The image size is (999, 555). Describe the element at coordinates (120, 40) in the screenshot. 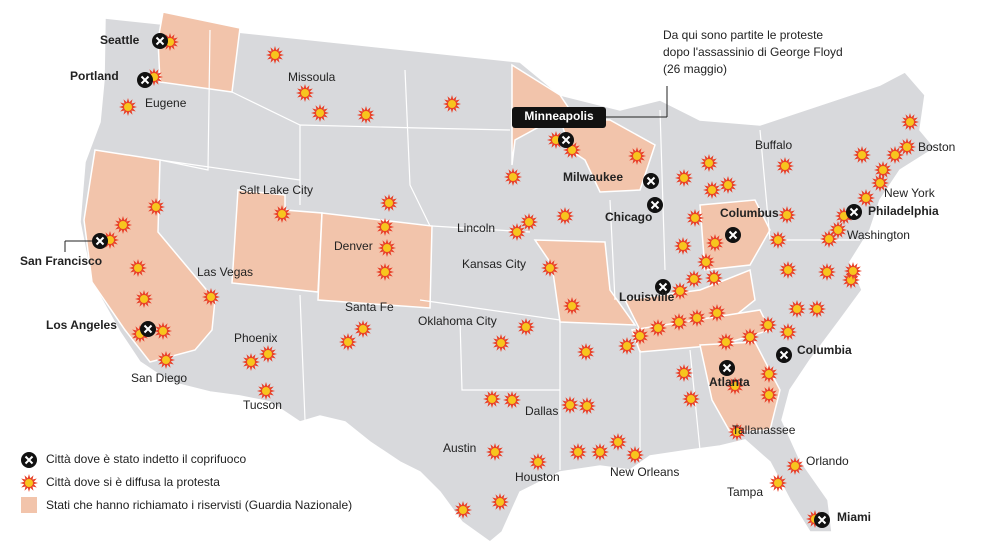

I see `city-label: Seattle` at that location.